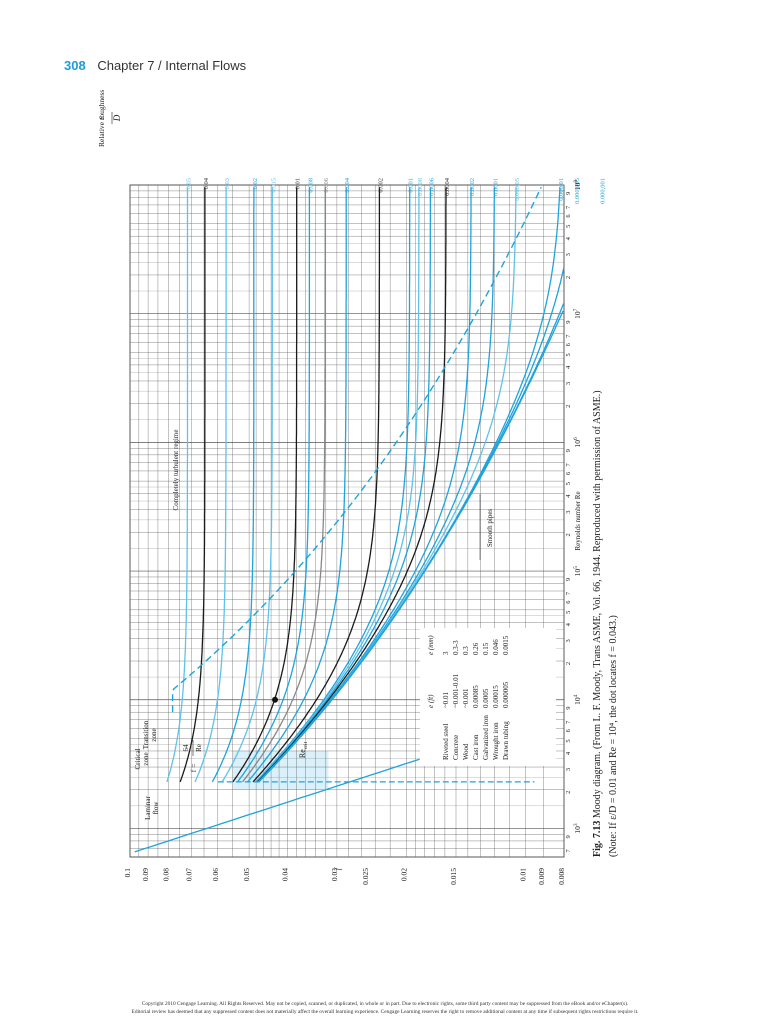 This screenshot has height=1024, width=768. I want to click on roughness-eps-symbol: ε, so click(101, 118).